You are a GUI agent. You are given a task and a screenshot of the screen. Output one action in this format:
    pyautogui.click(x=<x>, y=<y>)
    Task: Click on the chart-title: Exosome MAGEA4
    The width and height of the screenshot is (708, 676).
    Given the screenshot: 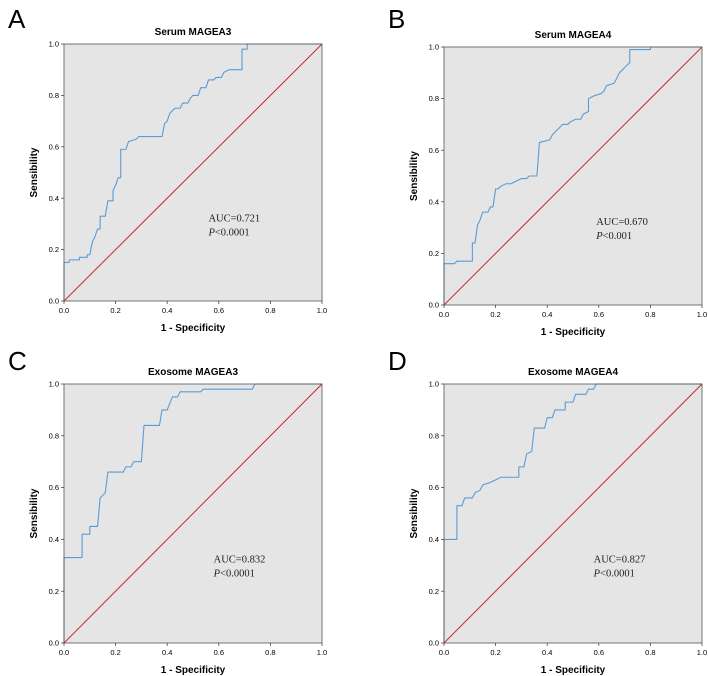 What is the action you would take?
    pyautogui.click(x=573, y=372)
    